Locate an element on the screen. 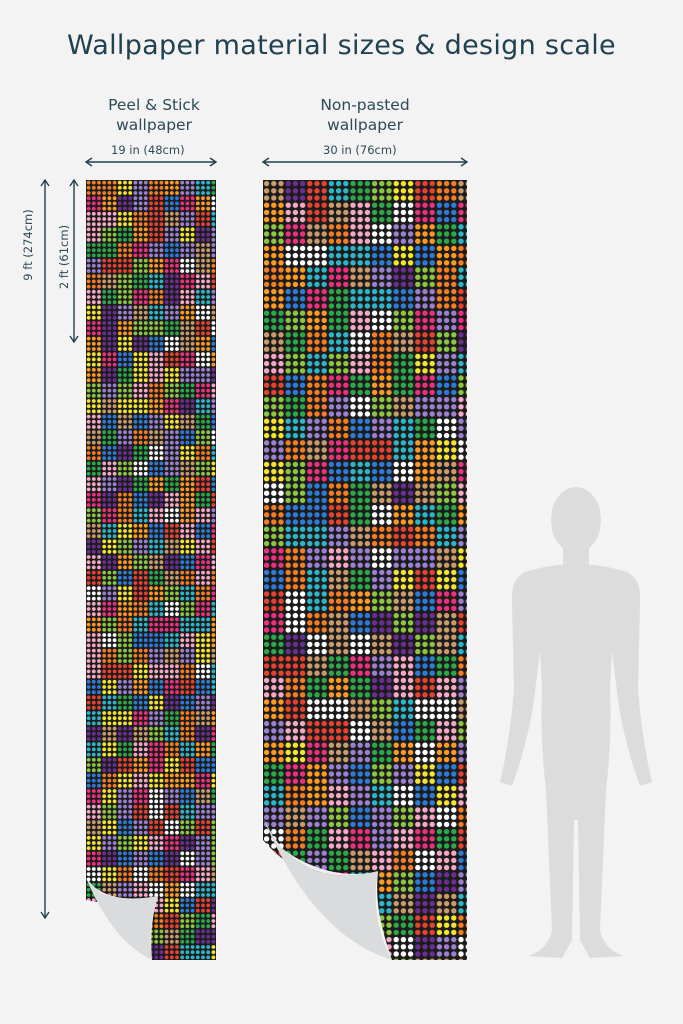 This screenshot has width=683, height=1024. panel-label-non-pasted: Non-pasted wallpaper is located at coordinates (365, 115).